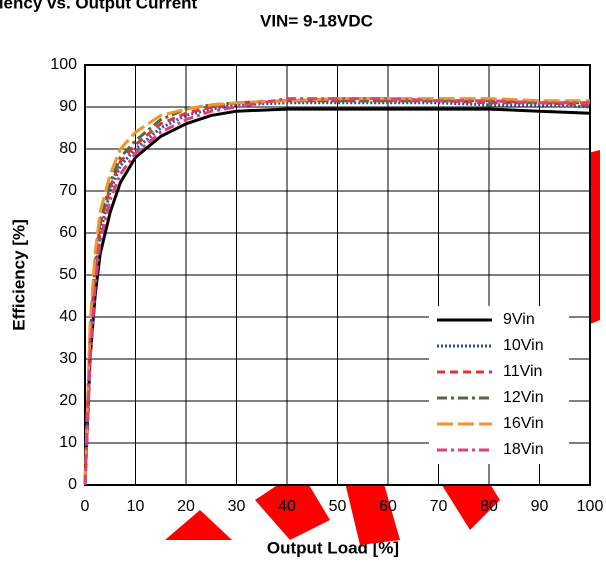 This screenshot has width=606, height=563. I want to click on y-axis-label: Efficiency [%], so click(18, 274).